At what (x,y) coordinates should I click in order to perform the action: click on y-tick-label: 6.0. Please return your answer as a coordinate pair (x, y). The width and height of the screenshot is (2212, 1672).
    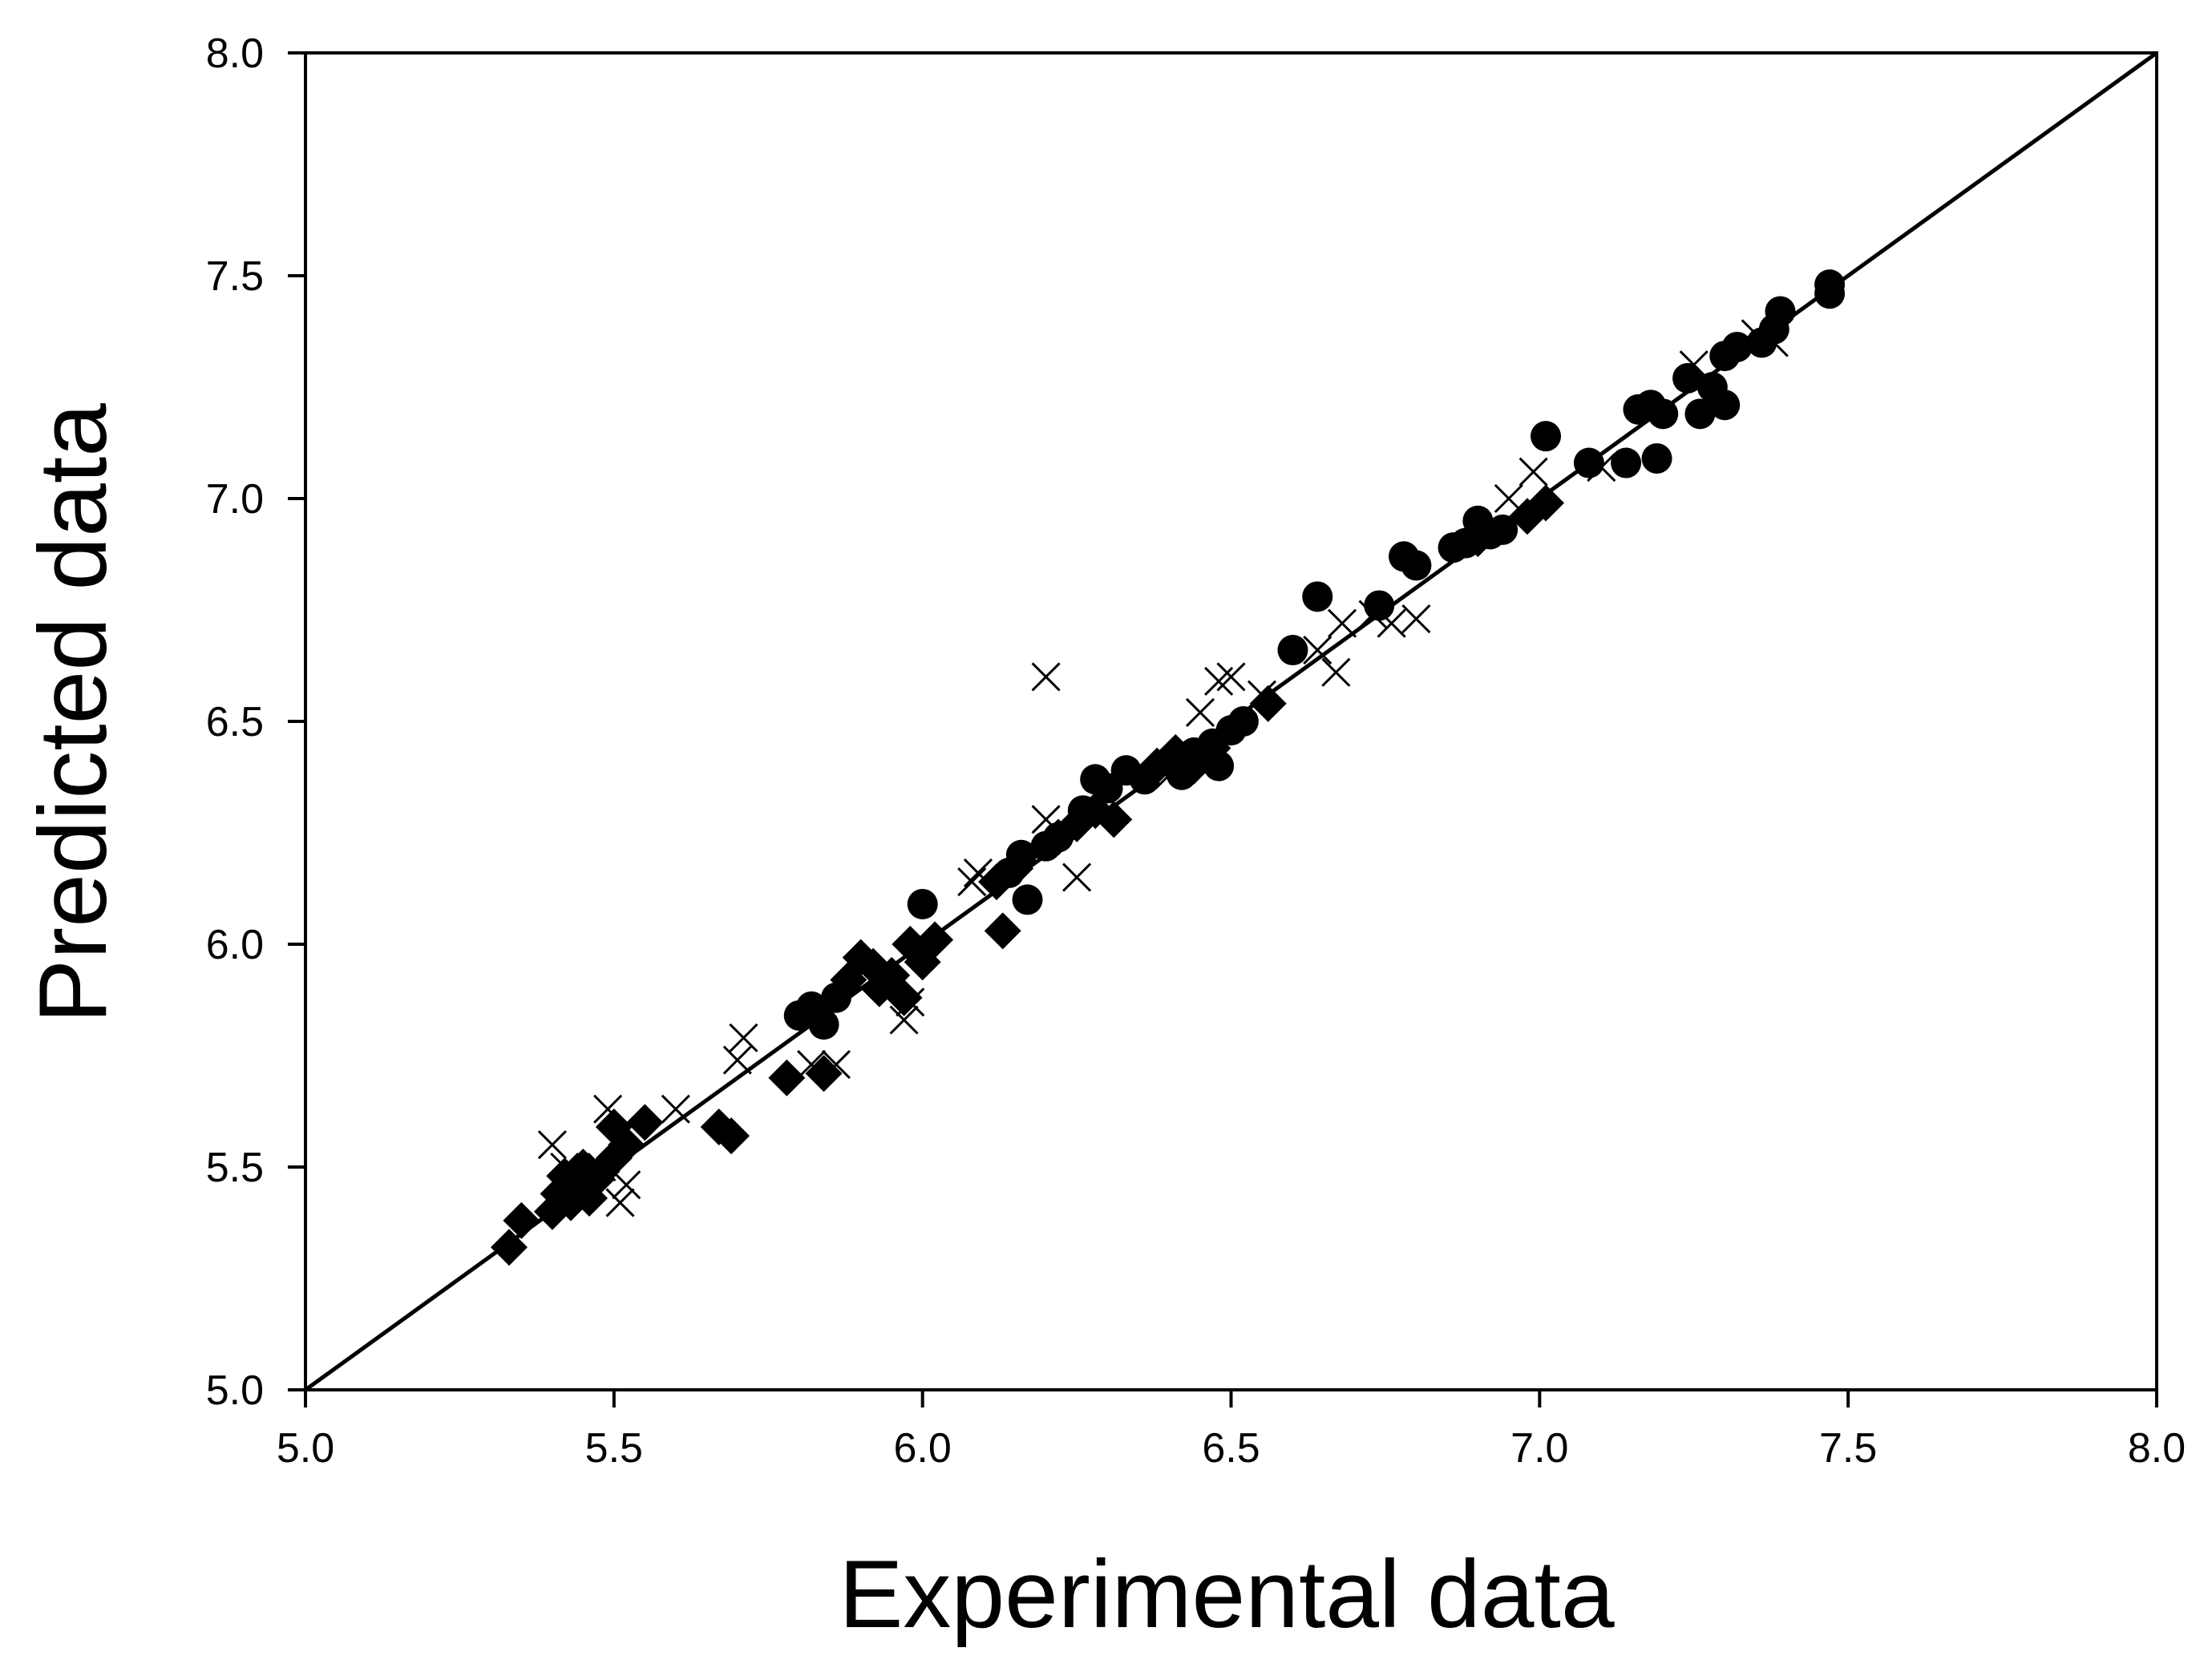
    Looking at the image, I should click on (235, 945).